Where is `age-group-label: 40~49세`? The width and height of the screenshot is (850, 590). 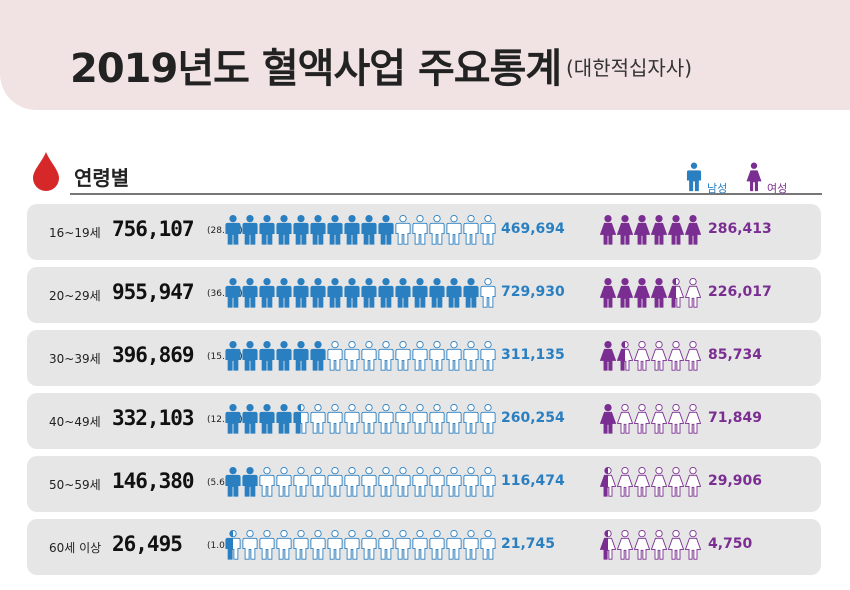 age-group-label: 40~49세 is located at coordinates (75, 422).